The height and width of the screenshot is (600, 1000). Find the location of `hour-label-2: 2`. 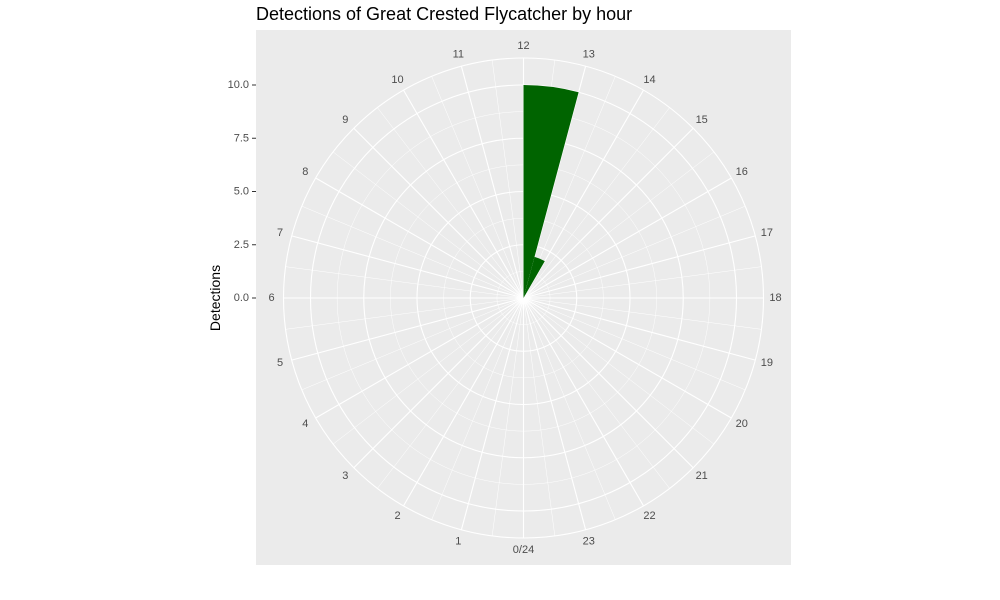

hour-label-2: 2 is located at coordinates (397, 516).